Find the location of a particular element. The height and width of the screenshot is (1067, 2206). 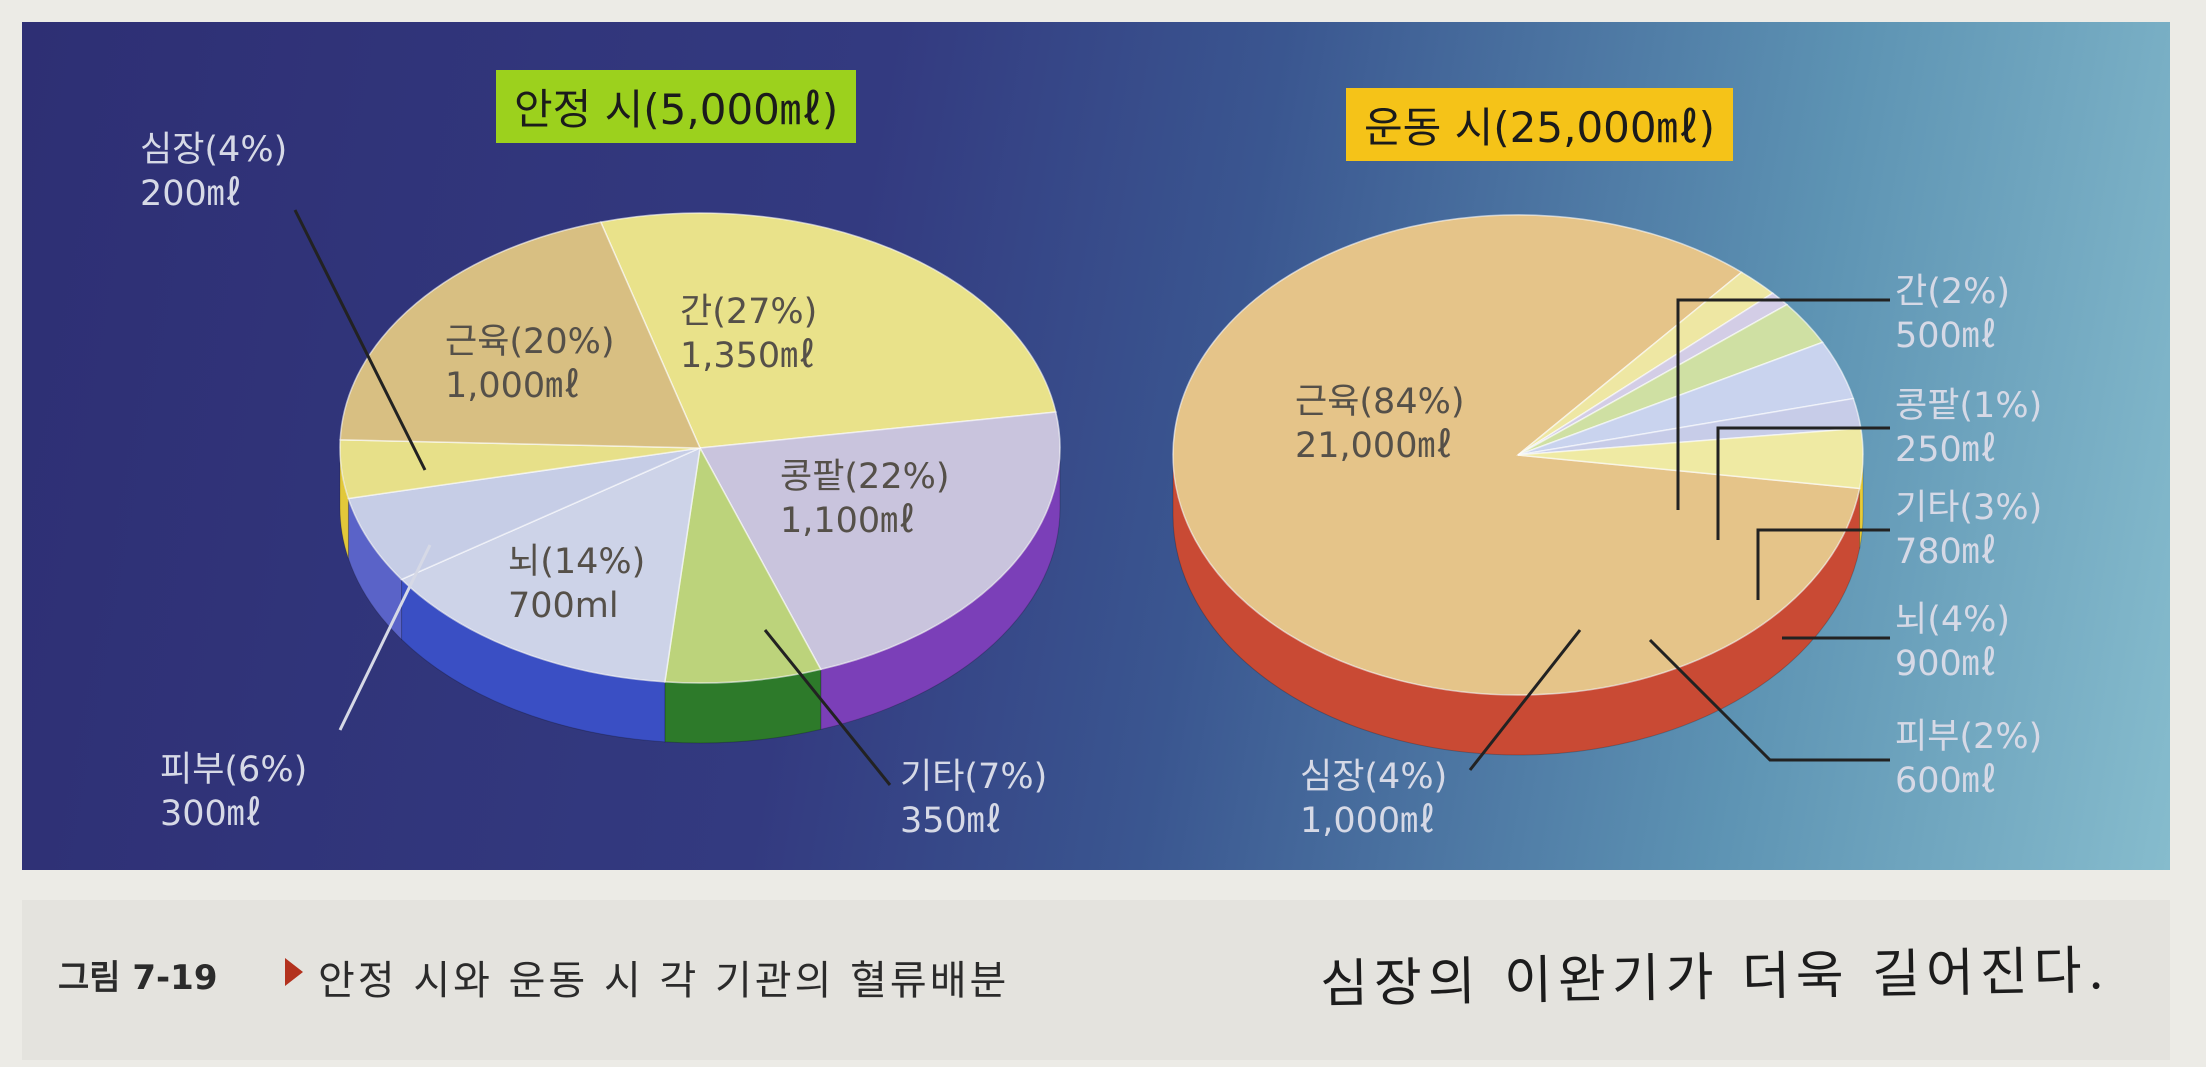

exer-kidney-value: 250㎖ is located at coordinates (1946, 450).